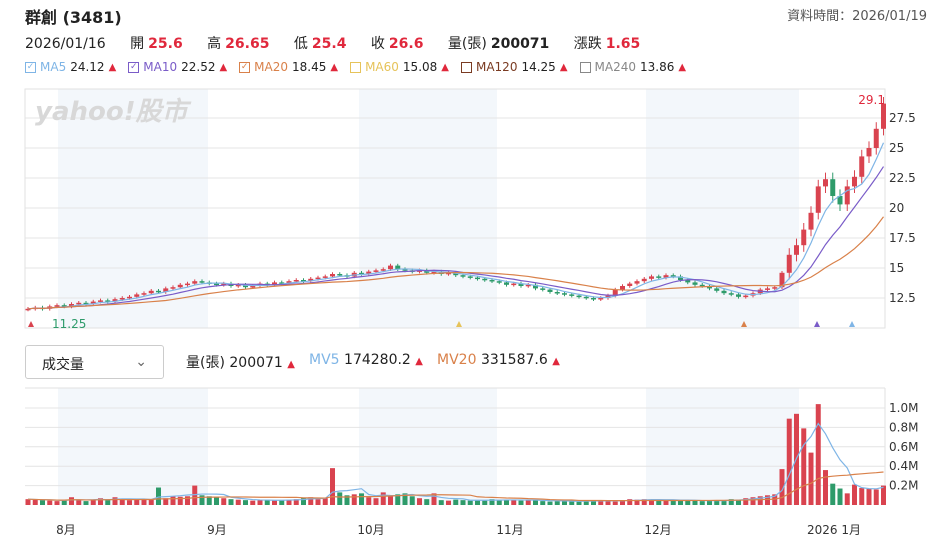 The image size is (939, 555). I want to click on x-tick-label: 12月, so click(657, 530).